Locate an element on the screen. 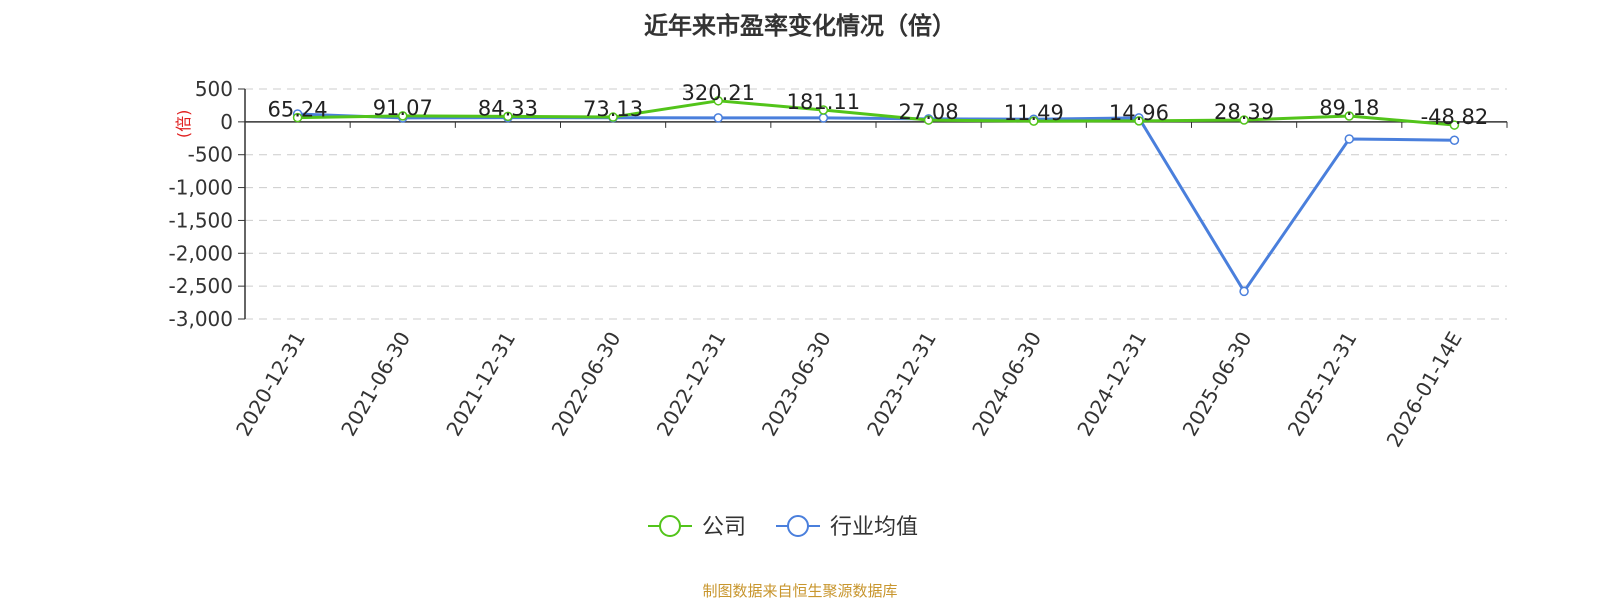 The image size is (1600, 601). legend: 公司 行业均值 is located at coordinates (783, 527).